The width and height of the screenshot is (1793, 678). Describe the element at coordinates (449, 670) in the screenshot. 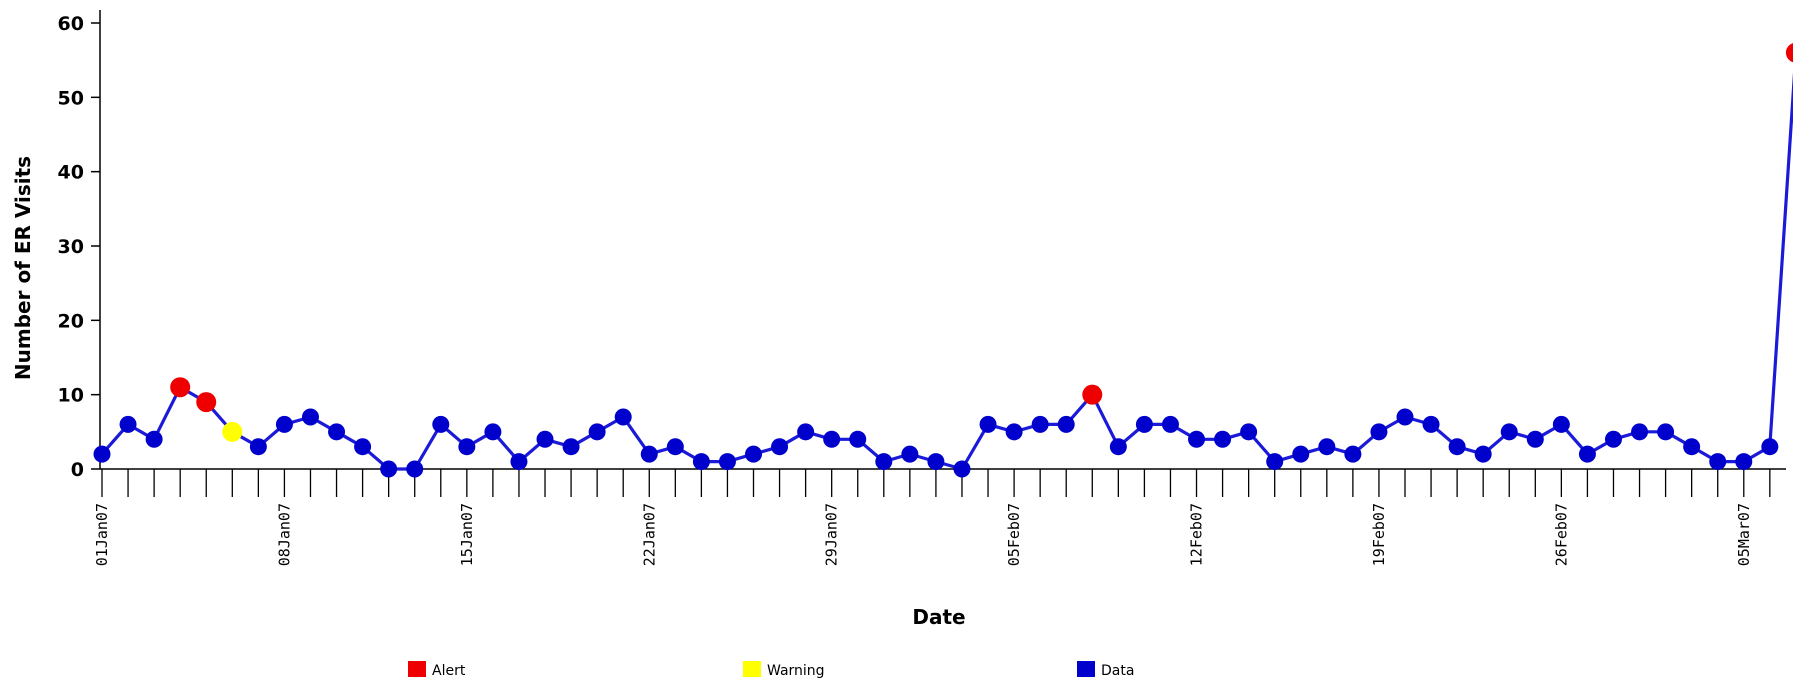

I see `legend-label: Alert` at that location.